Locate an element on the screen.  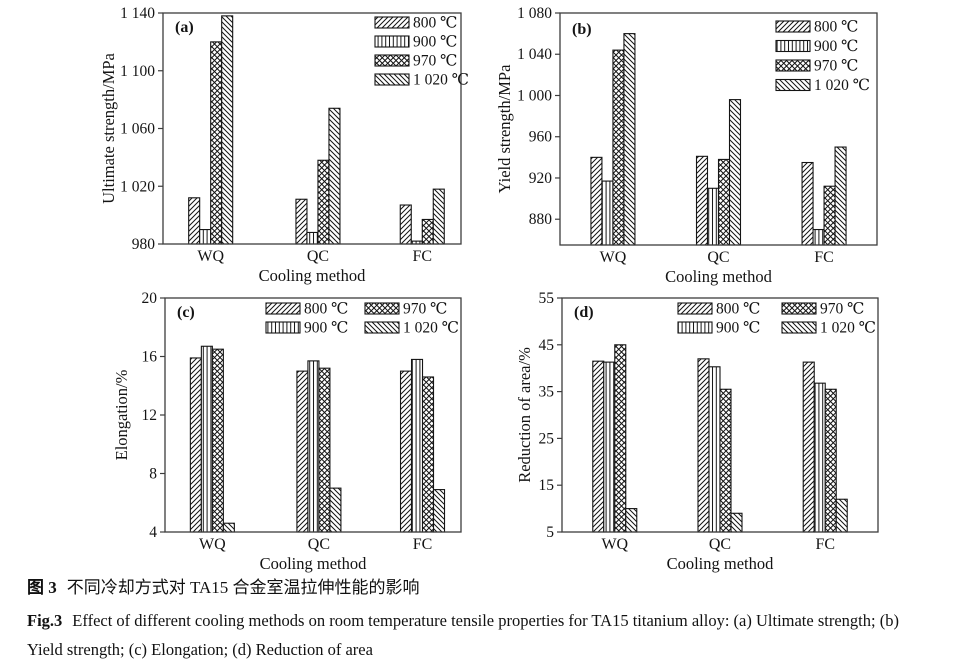
bar-wq-series2 is located at coordinates (620, 438).